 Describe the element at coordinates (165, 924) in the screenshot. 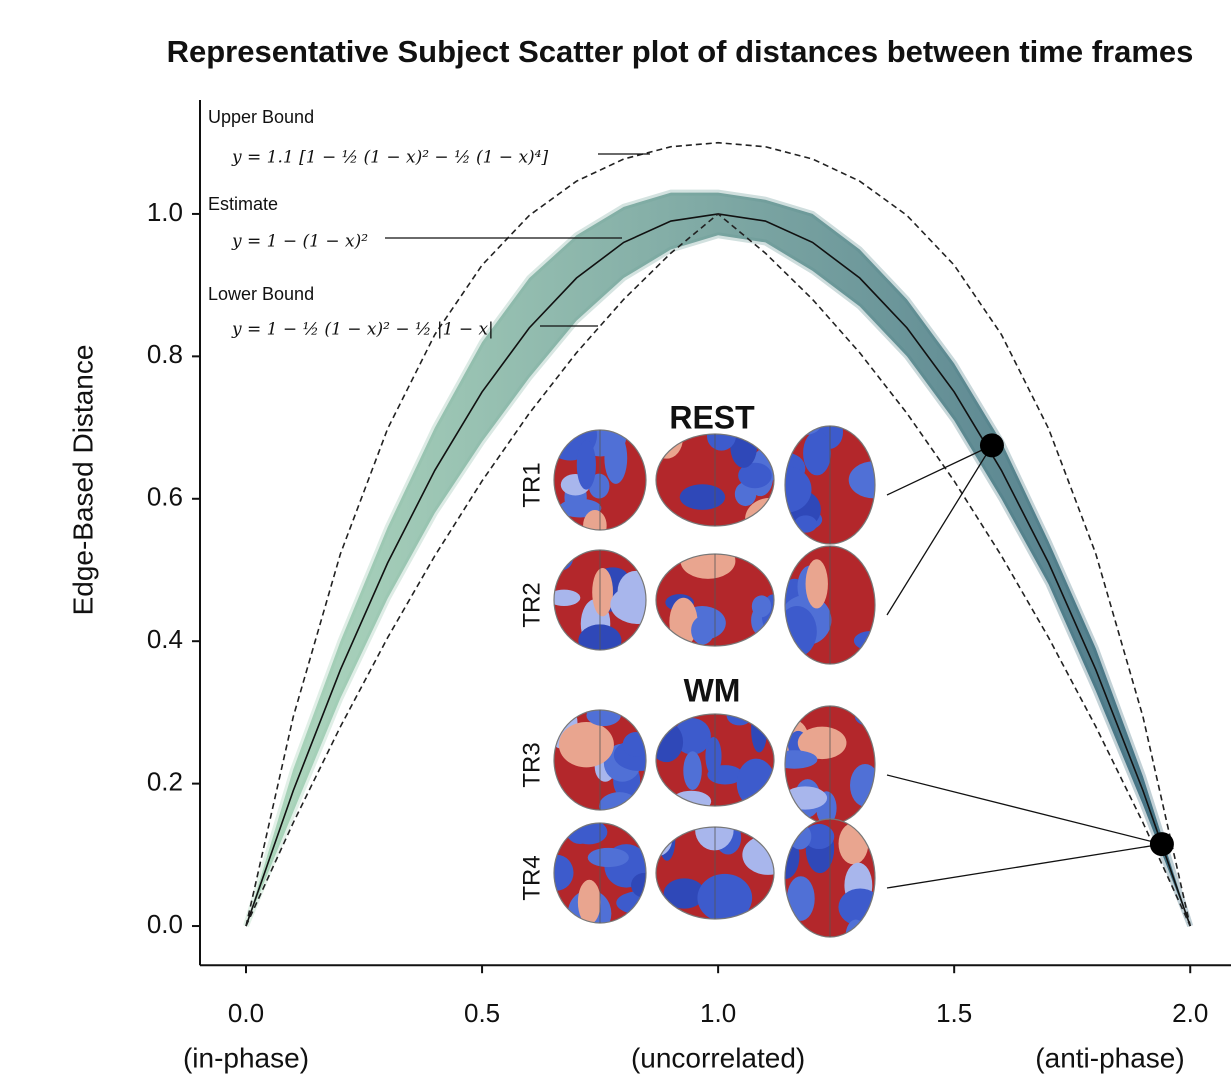

I see `y-tick-label: 0.0` at that location.